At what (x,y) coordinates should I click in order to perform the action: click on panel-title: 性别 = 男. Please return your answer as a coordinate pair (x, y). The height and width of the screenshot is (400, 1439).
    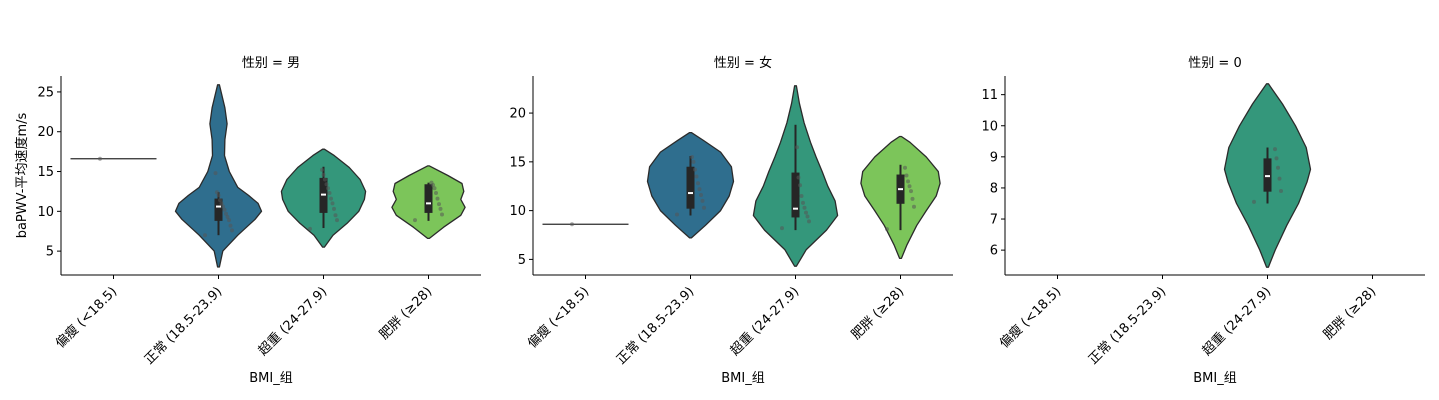
    Looking at the image, I should click on (271, 63).